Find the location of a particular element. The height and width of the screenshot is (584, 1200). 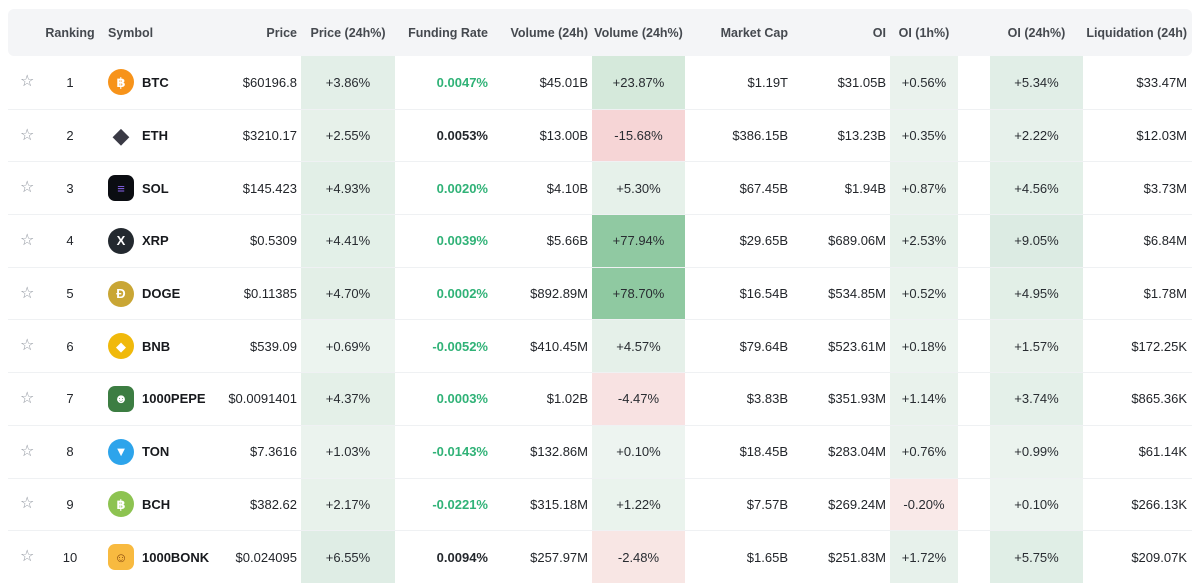

symbol-cell: ▼ TON is located at coordinates (160, 452).